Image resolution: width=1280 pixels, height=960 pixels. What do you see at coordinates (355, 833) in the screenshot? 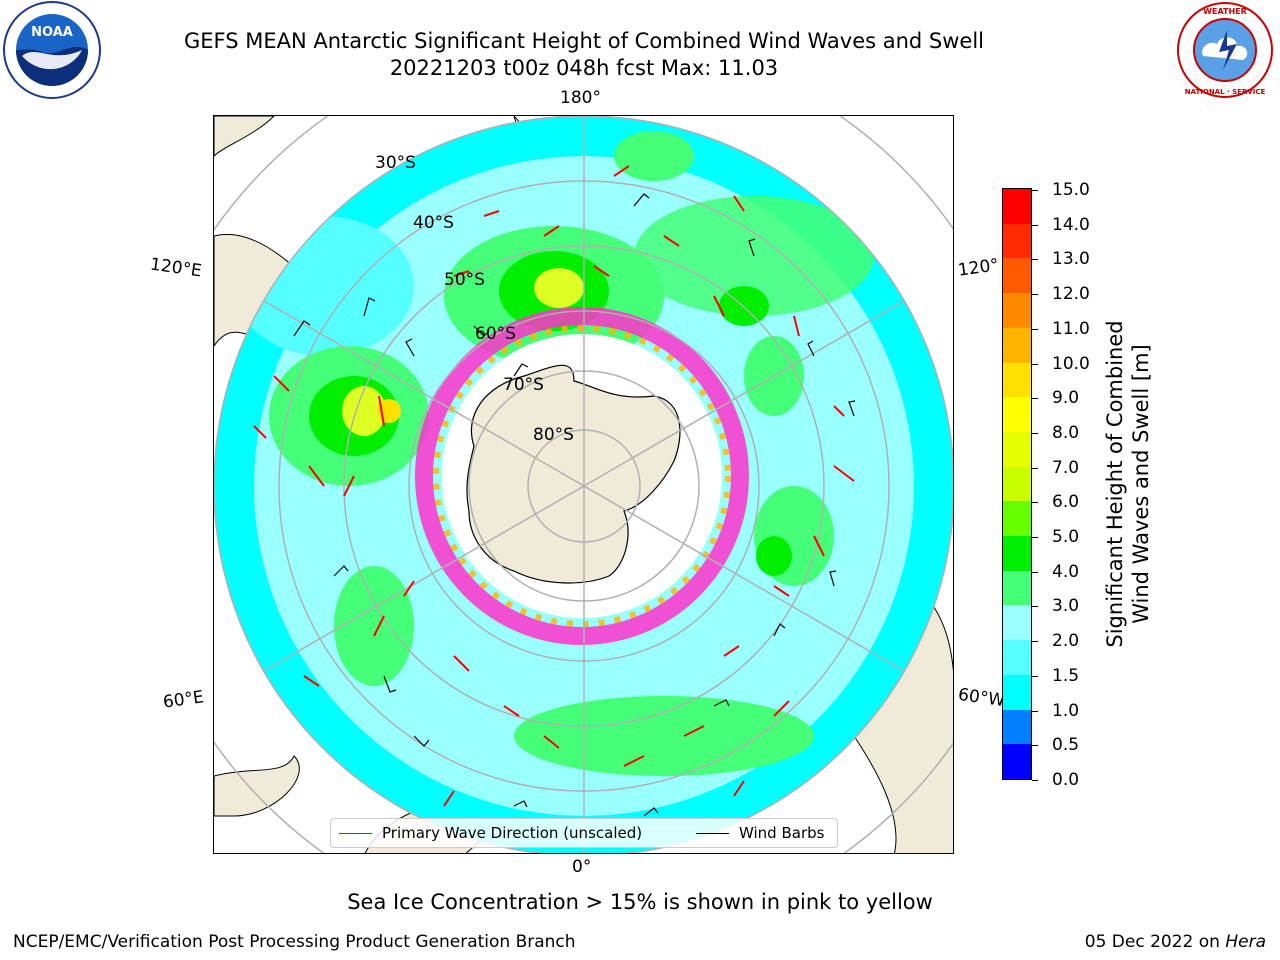
I see `wave-direction-swatch` at bounding box center [355, 833].